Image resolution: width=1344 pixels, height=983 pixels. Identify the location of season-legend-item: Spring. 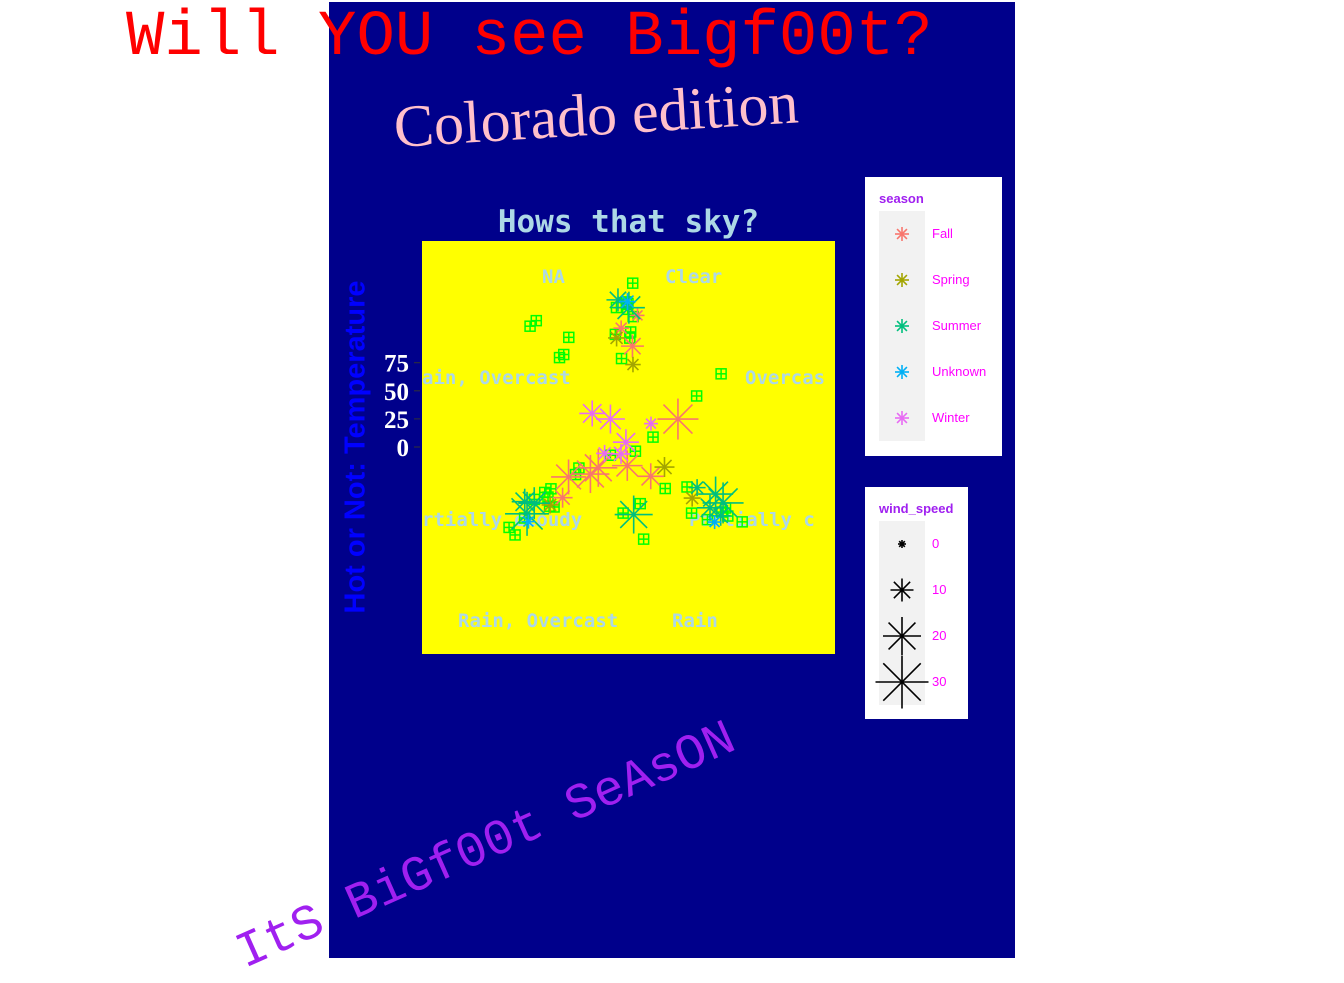
(933, 280).